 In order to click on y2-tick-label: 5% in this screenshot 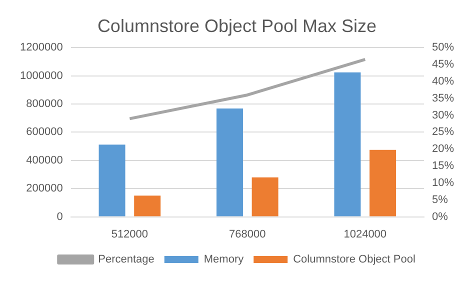, I will do `click(440, 200)`.